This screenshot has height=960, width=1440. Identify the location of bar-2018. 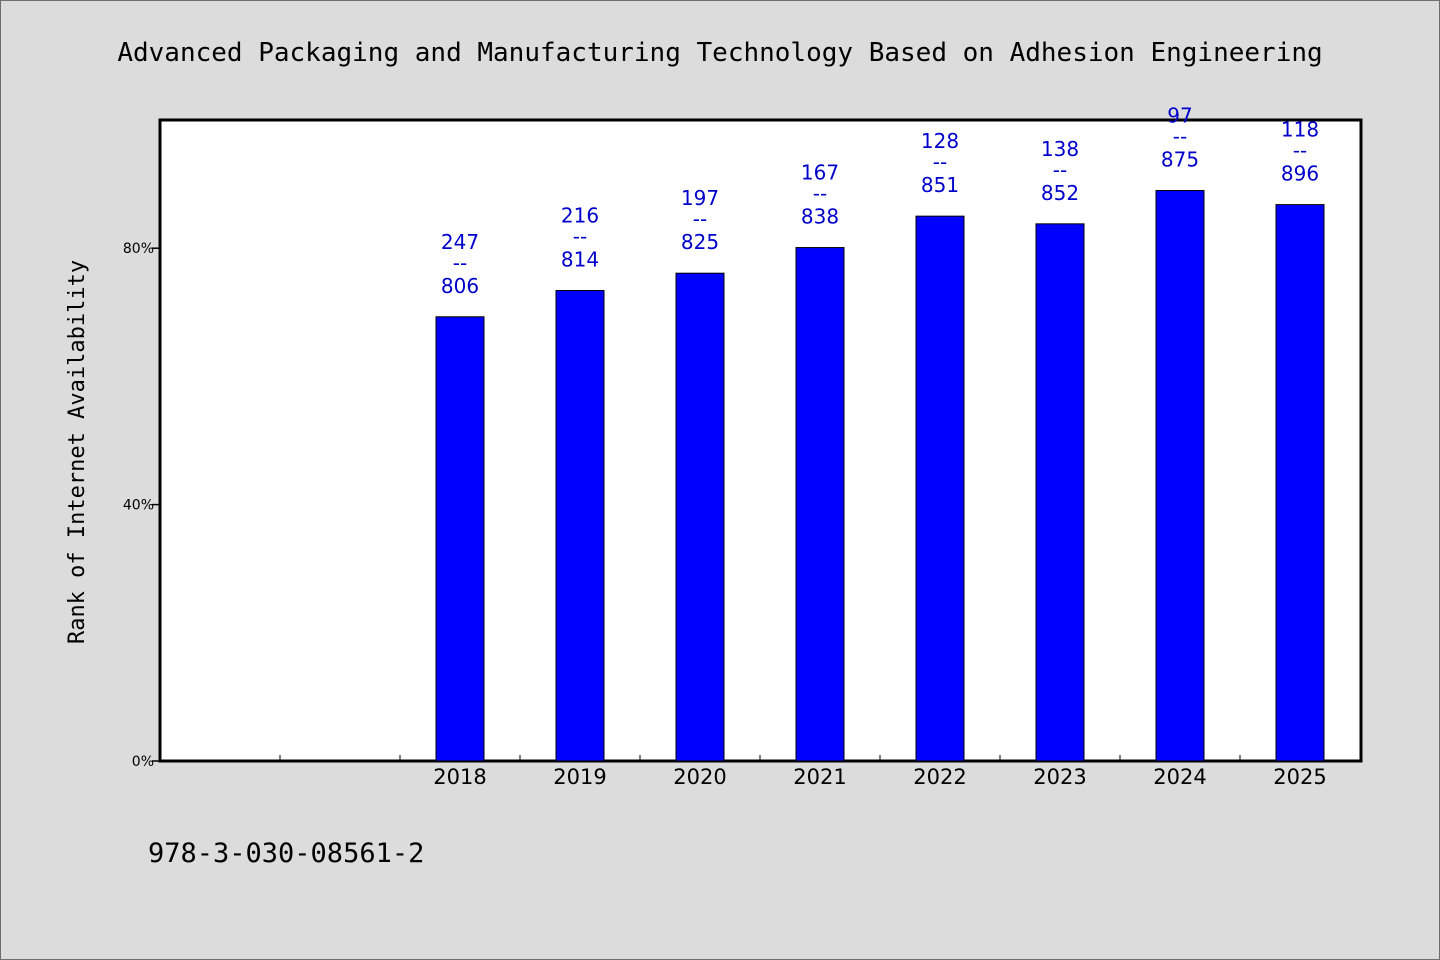
(460, 539).